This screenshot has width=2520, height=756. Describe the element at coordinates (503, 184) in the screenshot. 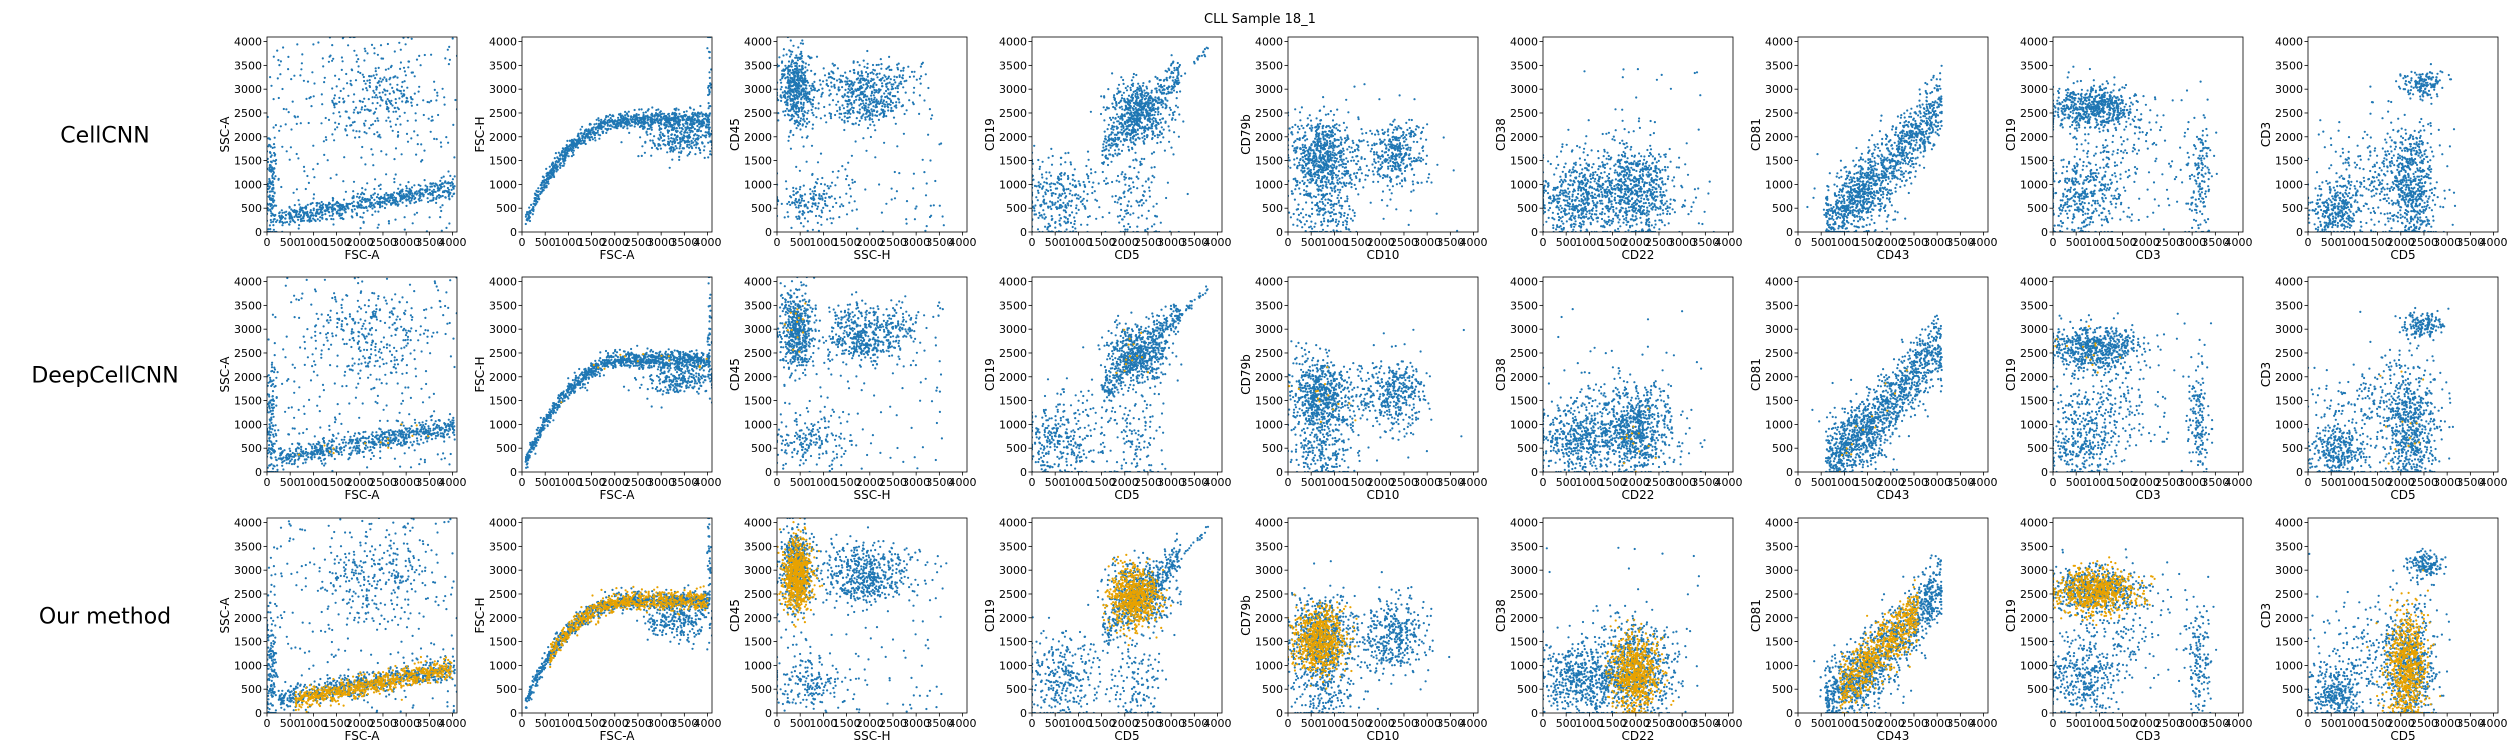

I see `y-tick-label: 1000` at that location.